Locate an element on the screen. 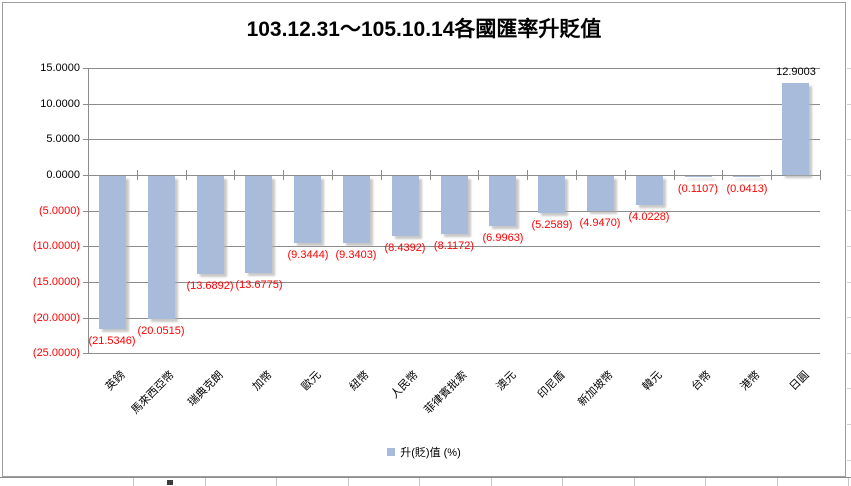  chart-selection-handle is located at coordinates (170, 482).